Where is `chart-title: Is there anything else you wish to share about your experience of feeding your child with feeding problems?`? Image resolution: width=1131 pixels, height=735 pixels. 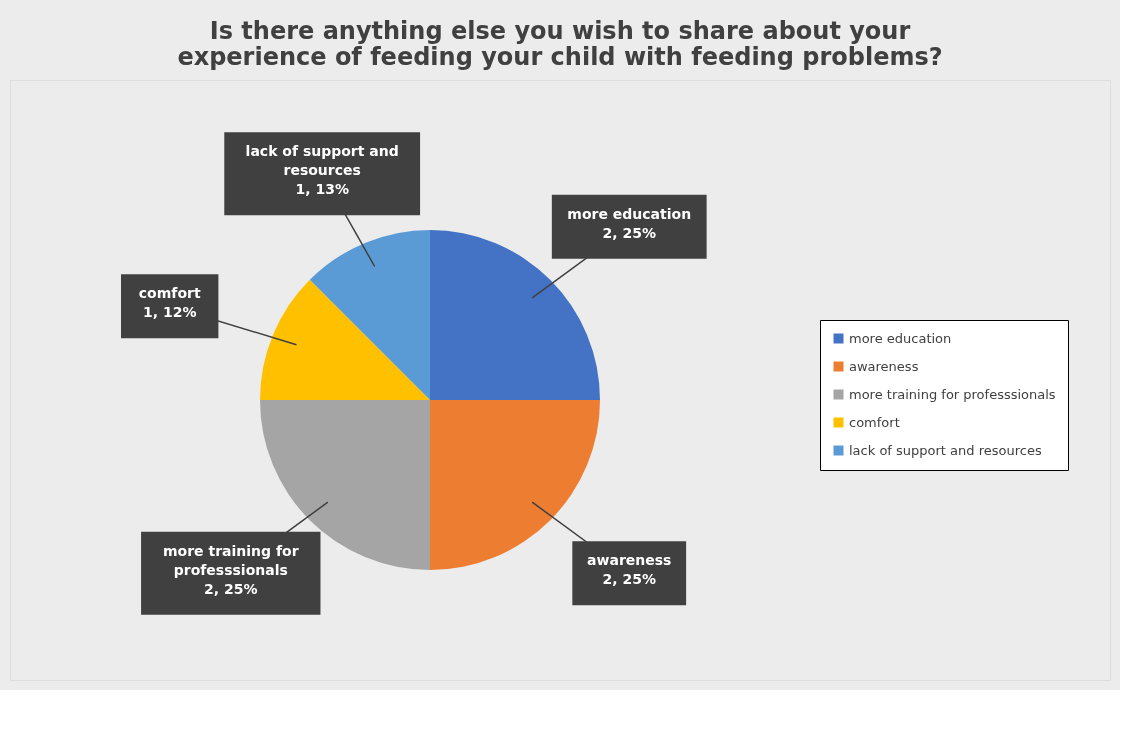 chart-title: Is there anything else you wish to share about your experience of feeding your child with feeding problems? is located at coordinates (560, 44).